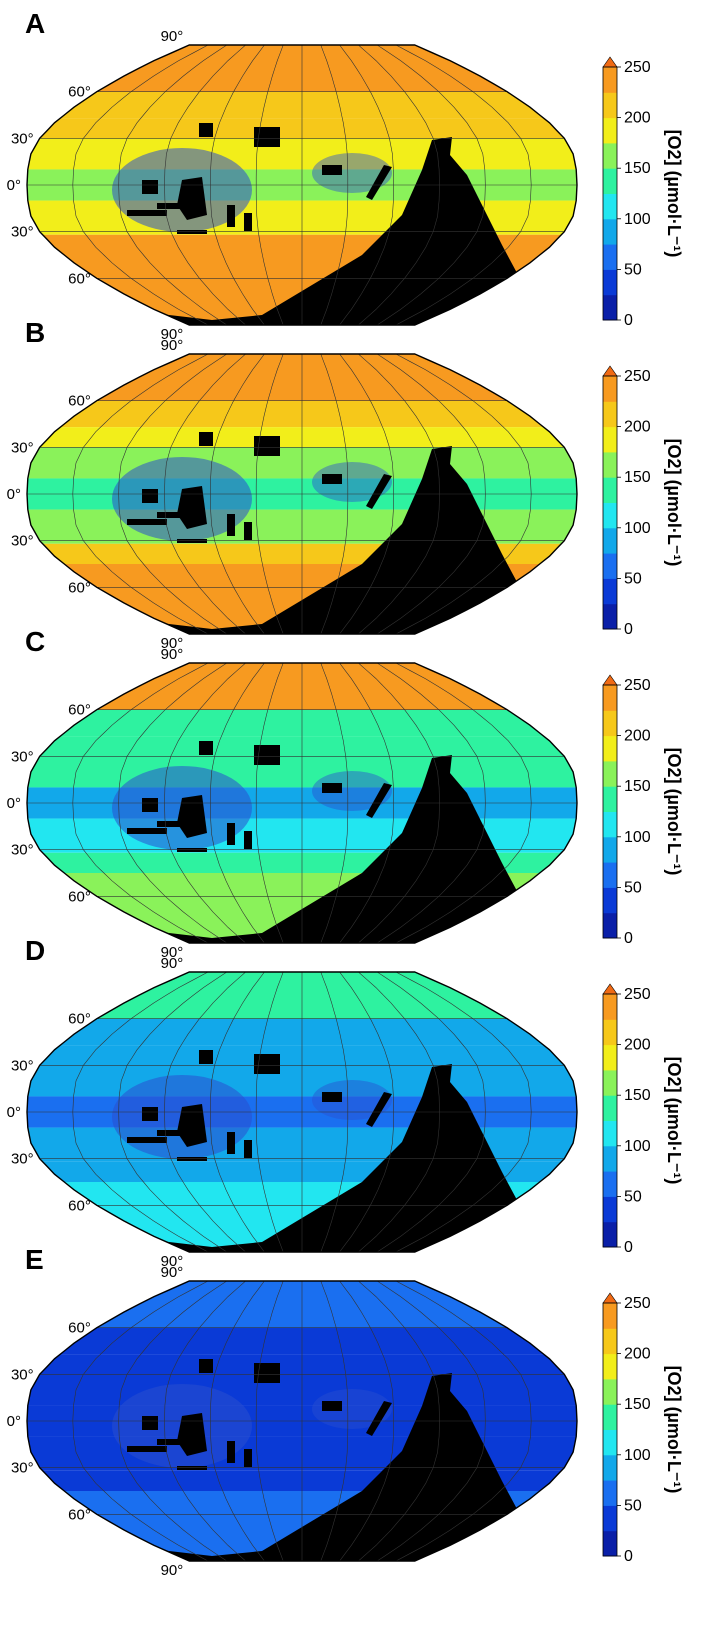 This screenshot has width=722, height=1651. I want to click on colorbar-overflow, so click(610, 680).